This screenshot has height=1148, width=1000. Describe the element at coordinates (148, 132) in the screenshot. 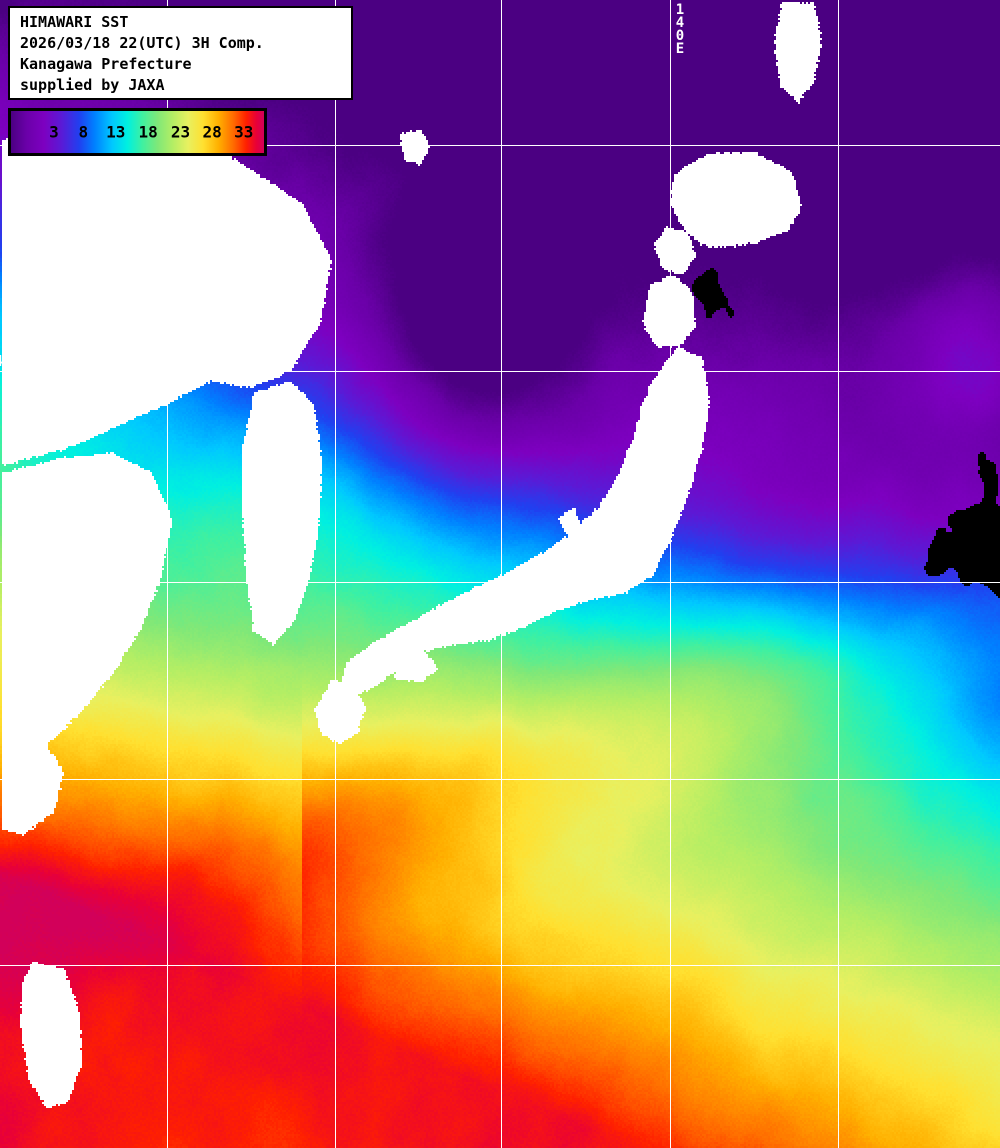

I see `colorbar-tick-18: 18` at that location.